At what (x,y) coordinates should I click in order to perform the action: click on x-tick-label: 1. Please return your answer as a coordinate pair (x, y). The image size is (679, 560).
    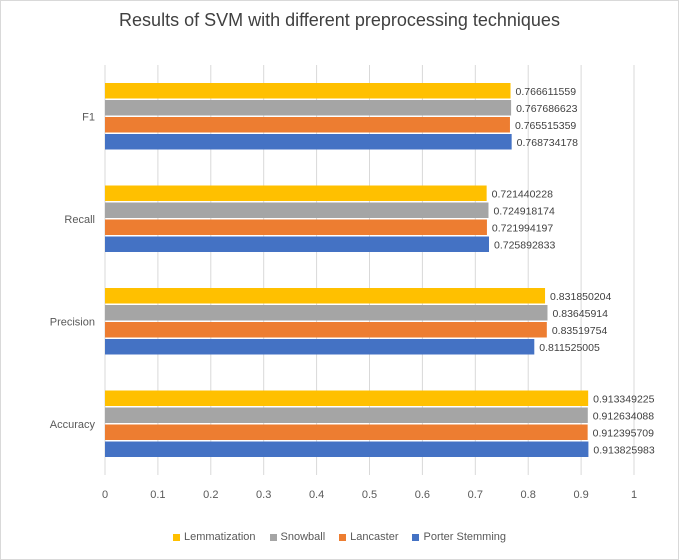
    Looking at the image, I should click on (634, 495).